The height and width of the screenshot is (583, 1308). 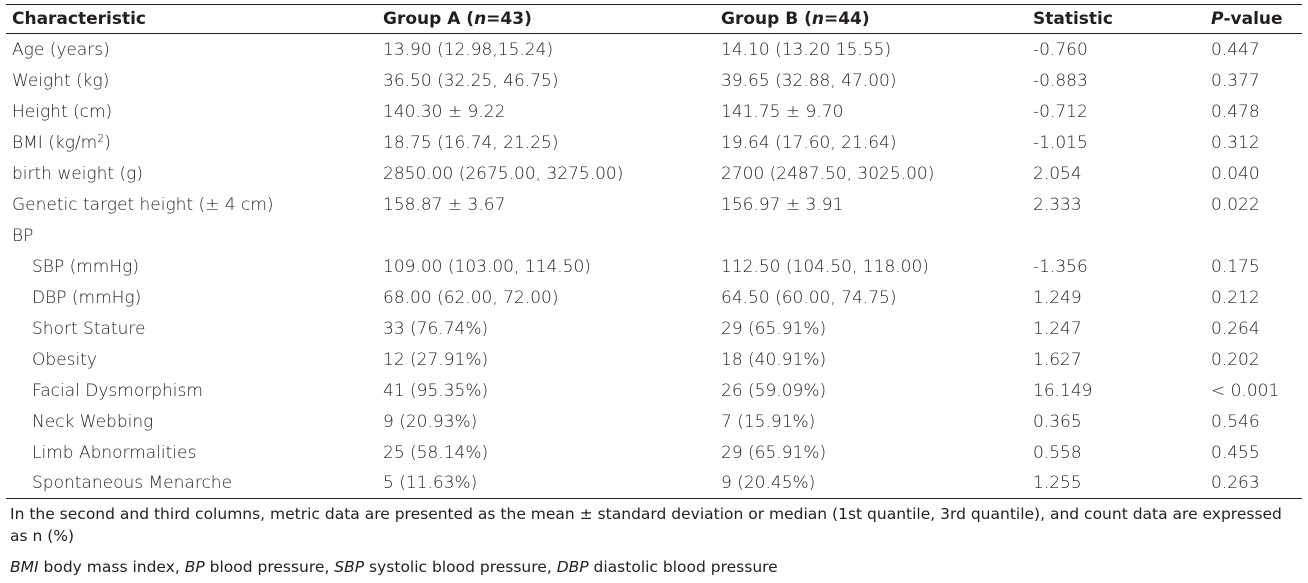 I want to click on group-b-value: 39.65 (32.88, 47.00), so click(x=809, y=80).